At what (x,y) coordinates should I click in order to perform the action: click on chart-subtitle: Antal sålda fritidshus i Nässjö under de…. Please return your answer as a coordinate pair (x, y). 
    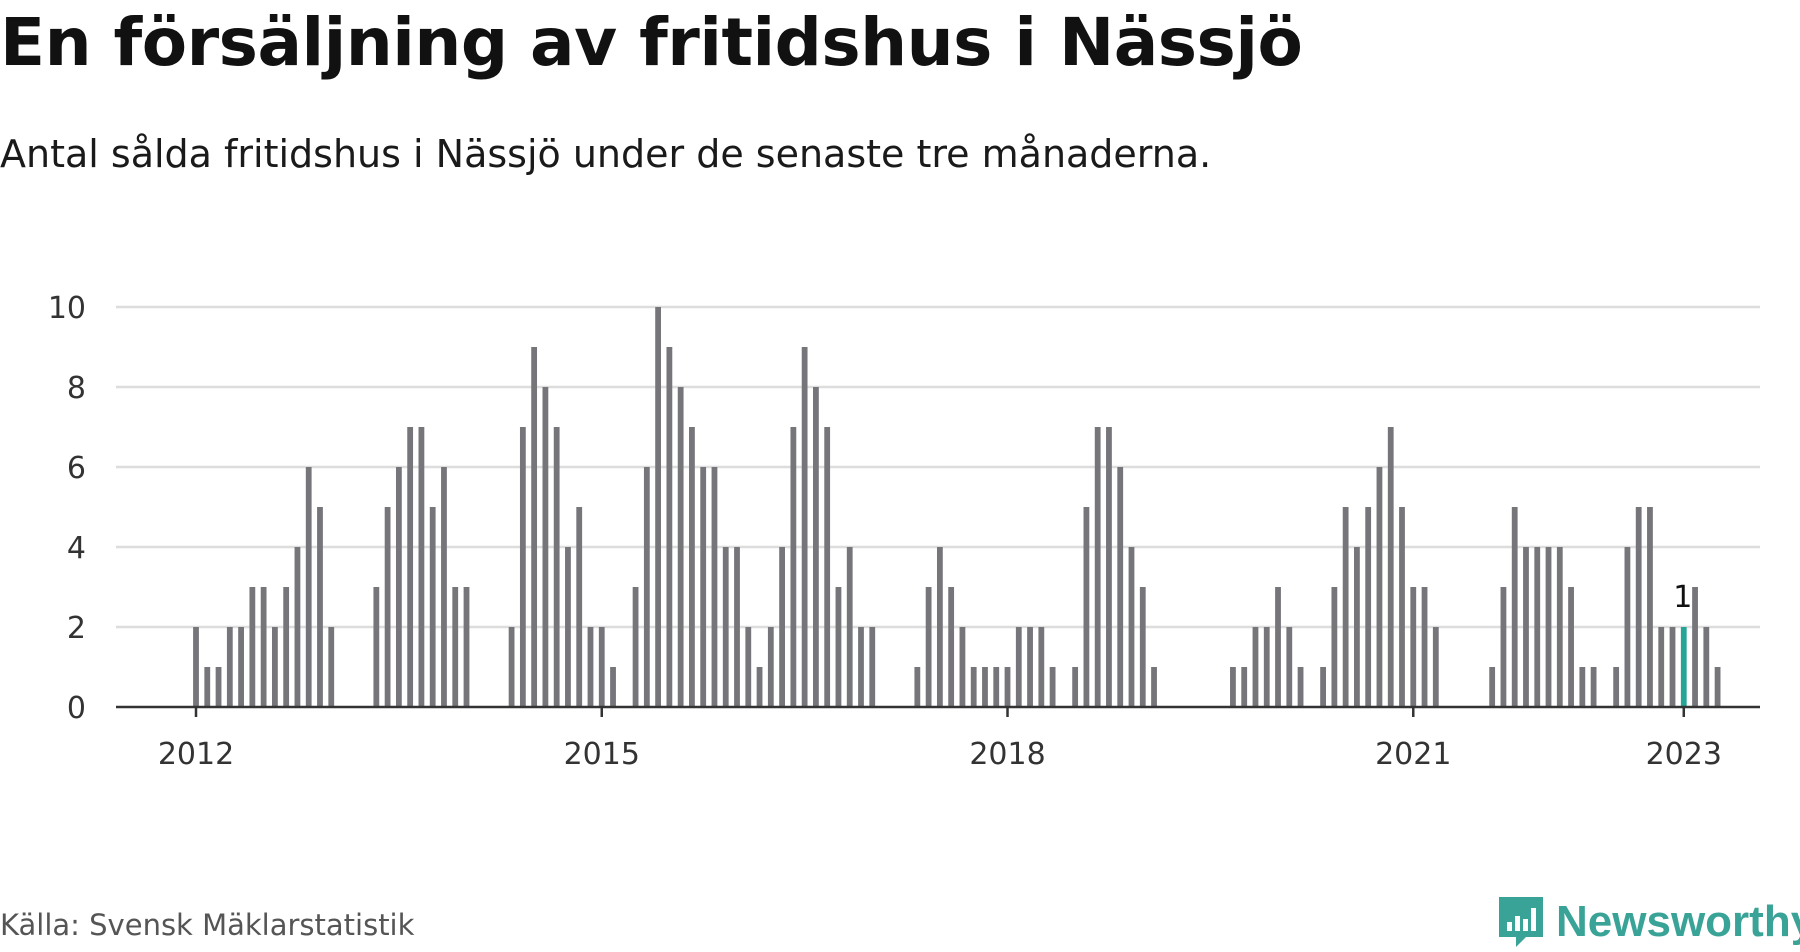
    Looking at the image, I should click on (606, 154).